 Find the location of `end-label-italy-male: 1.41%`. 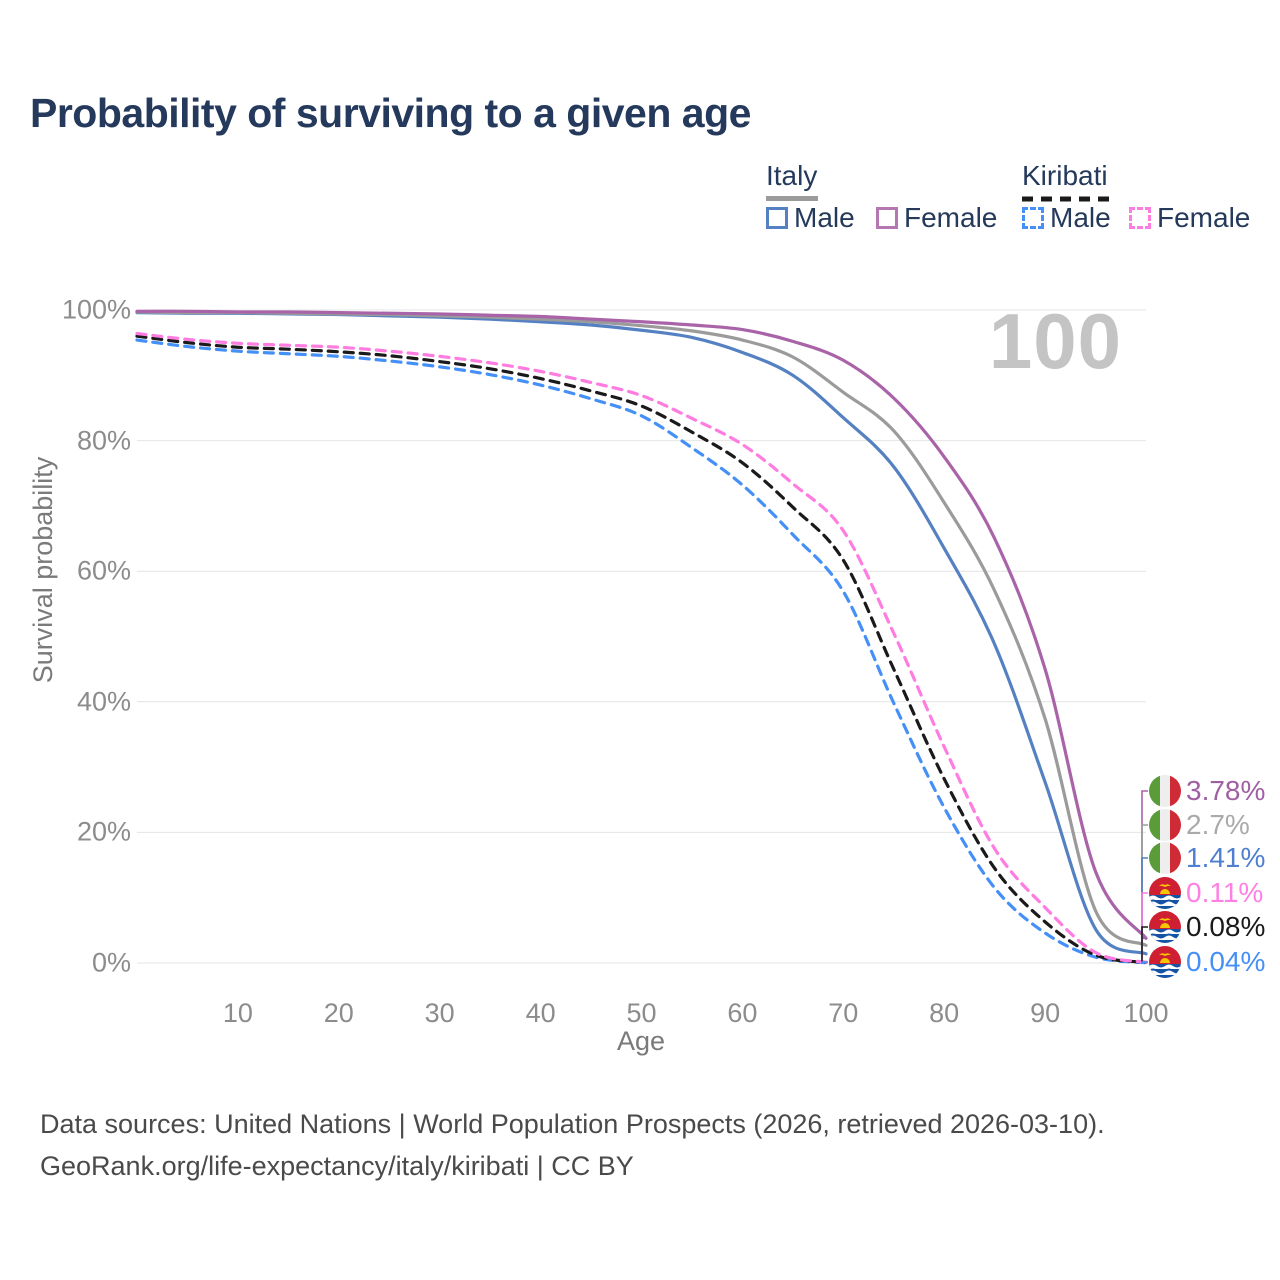

end-label-italy-male: 1.41% is located at coordinates (1207, 858).